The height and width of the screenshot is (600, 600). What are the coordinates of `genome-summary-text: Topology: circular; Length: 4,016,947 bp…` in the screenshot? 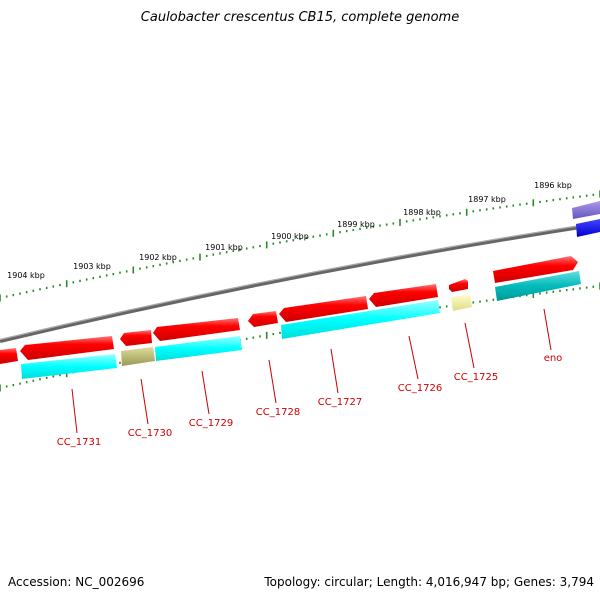 It's located at (429, 582).